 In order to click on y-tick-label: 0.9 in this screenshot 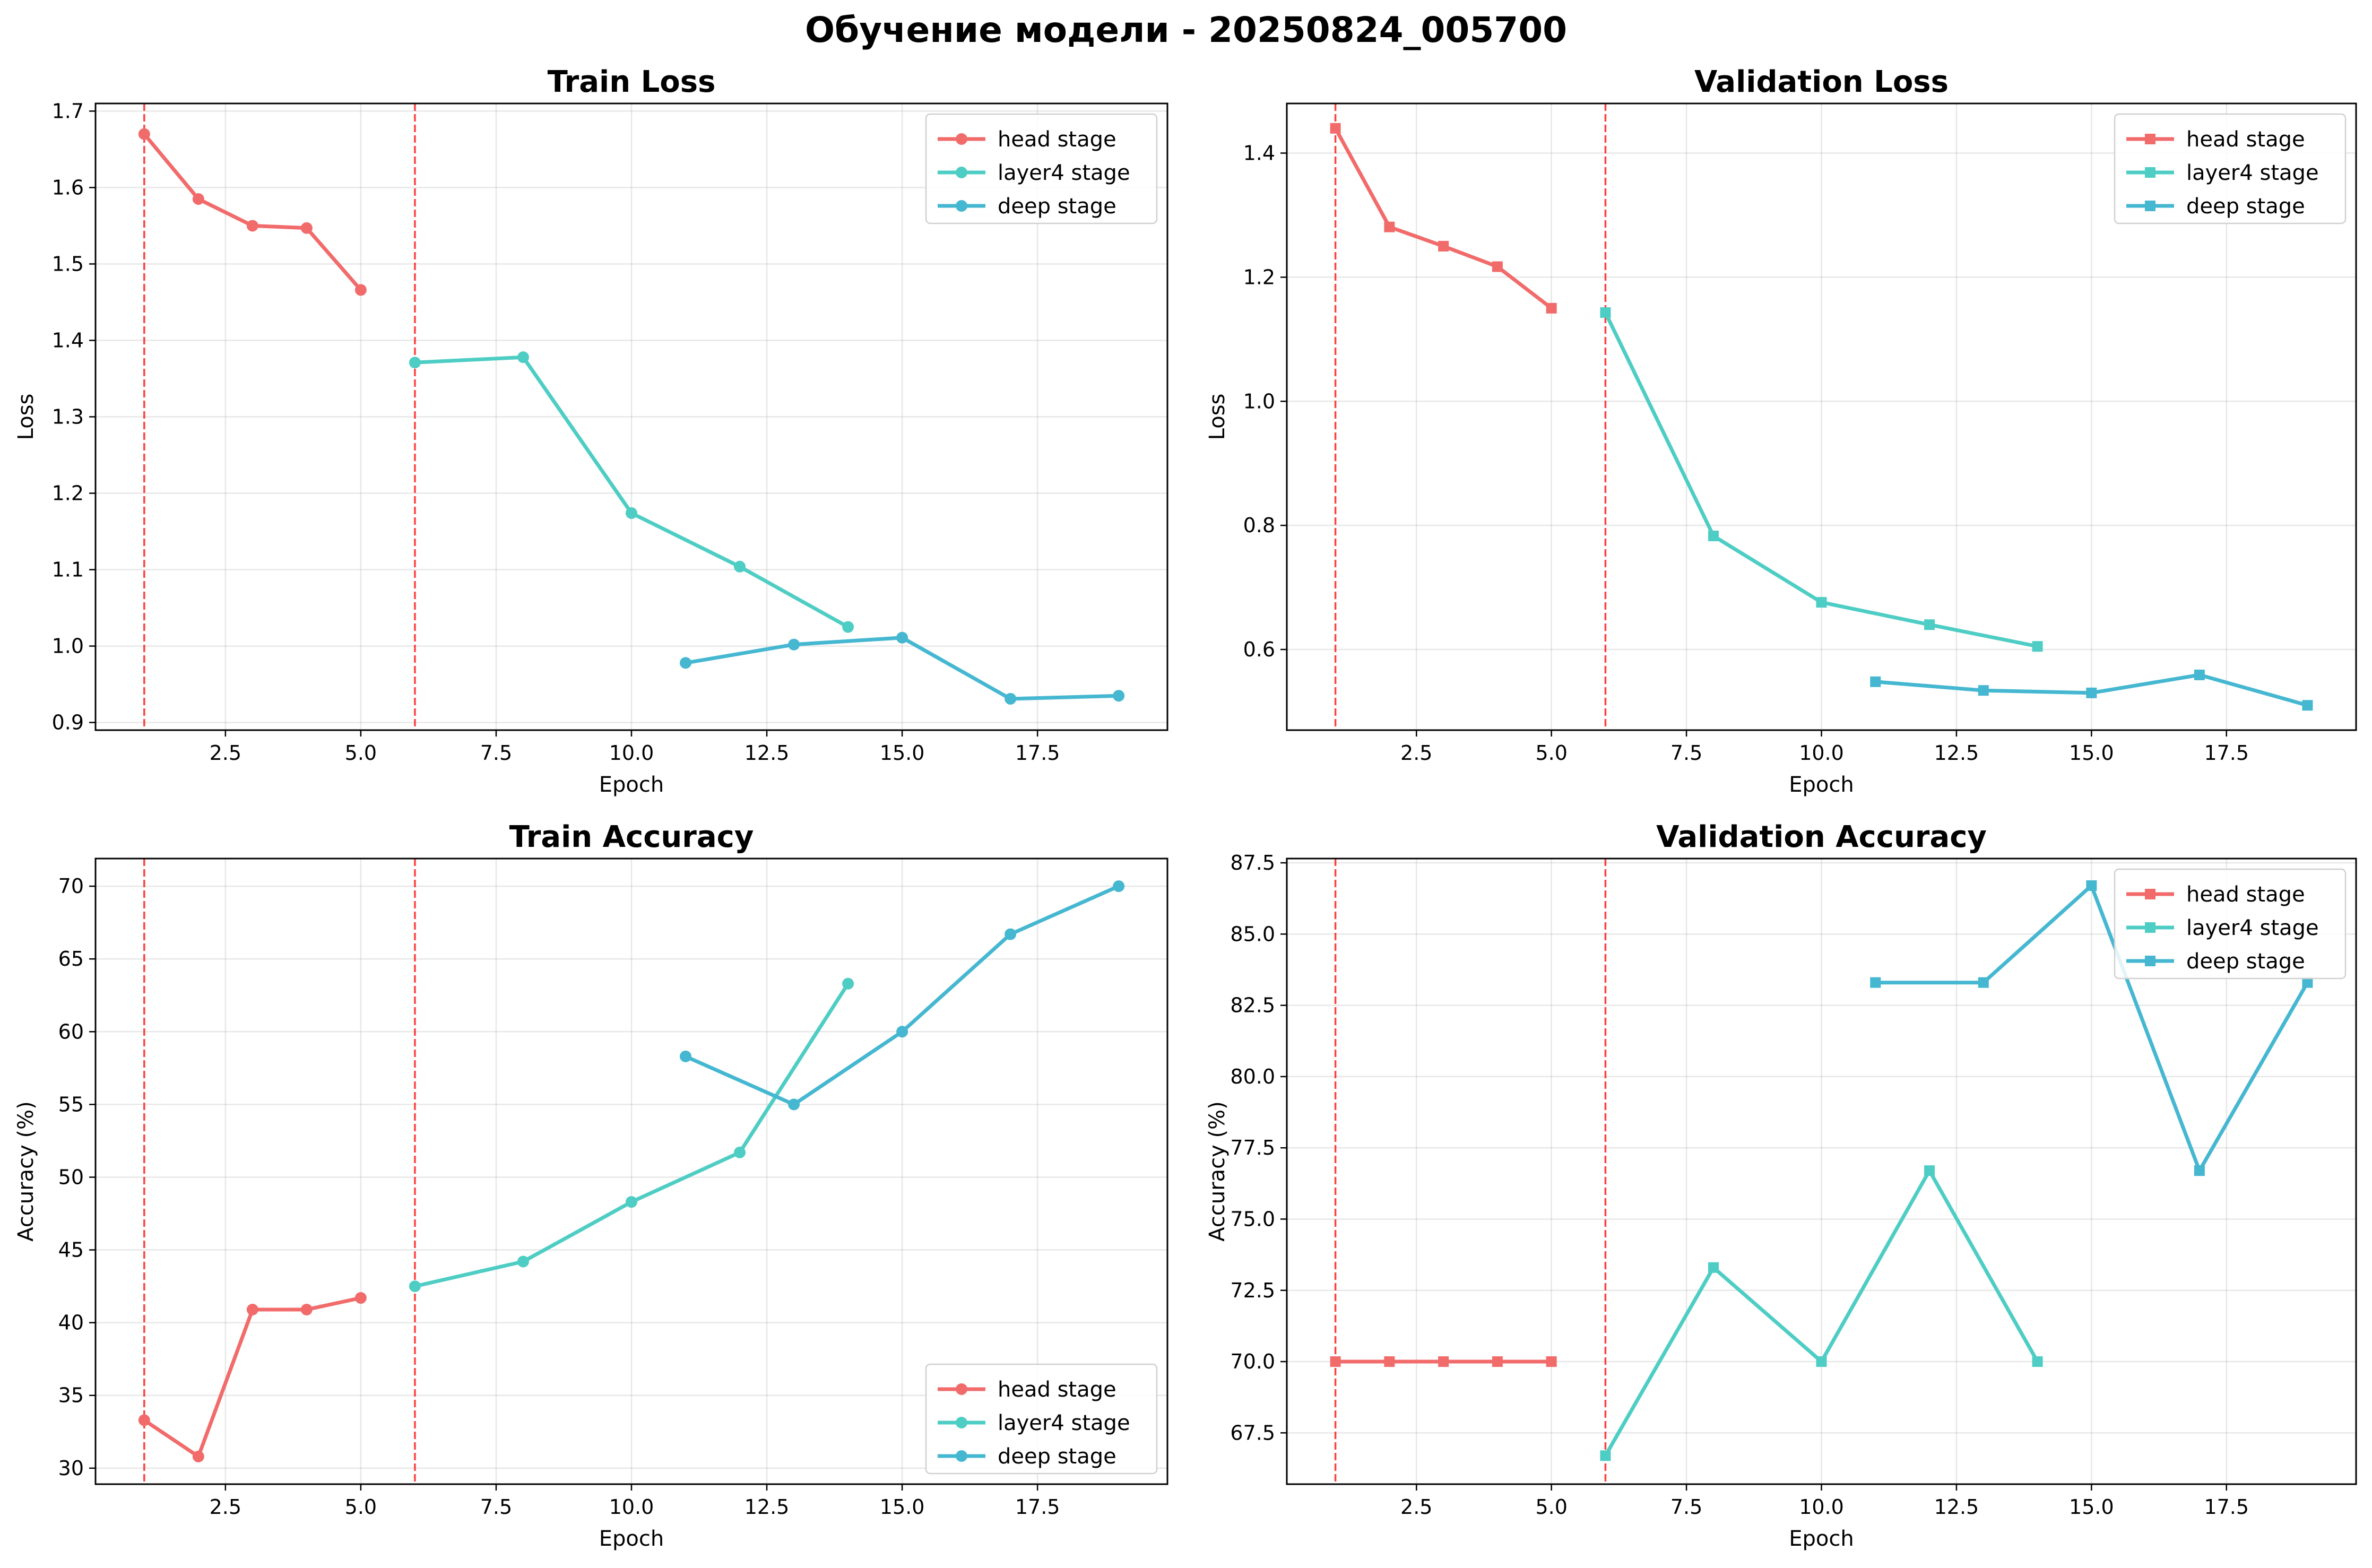, I will do `click(68, 722)`.